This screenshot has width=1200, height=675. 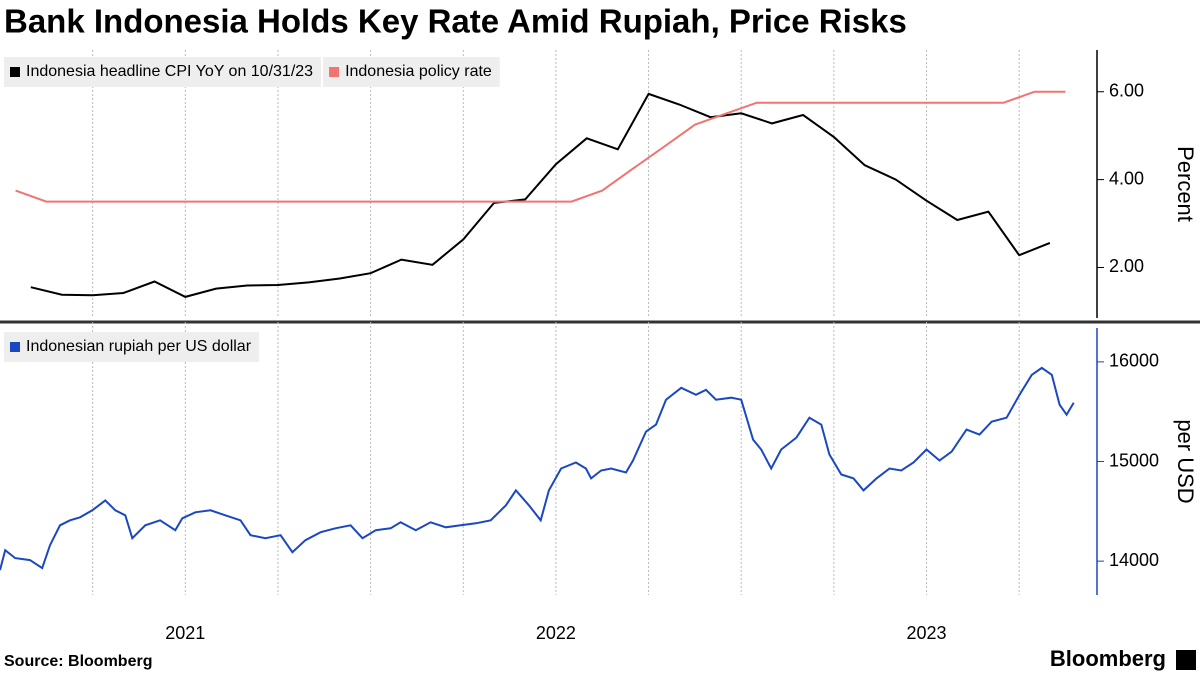 I want to click on y-axis-label: Percent, so click(x=1185, y=184).